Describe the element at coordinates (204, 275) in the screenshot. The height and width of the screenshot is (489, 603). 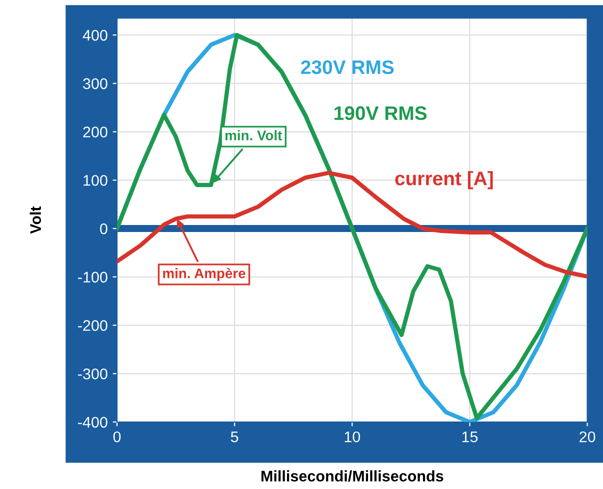
I see `annotation: min. Ampère` at that location.